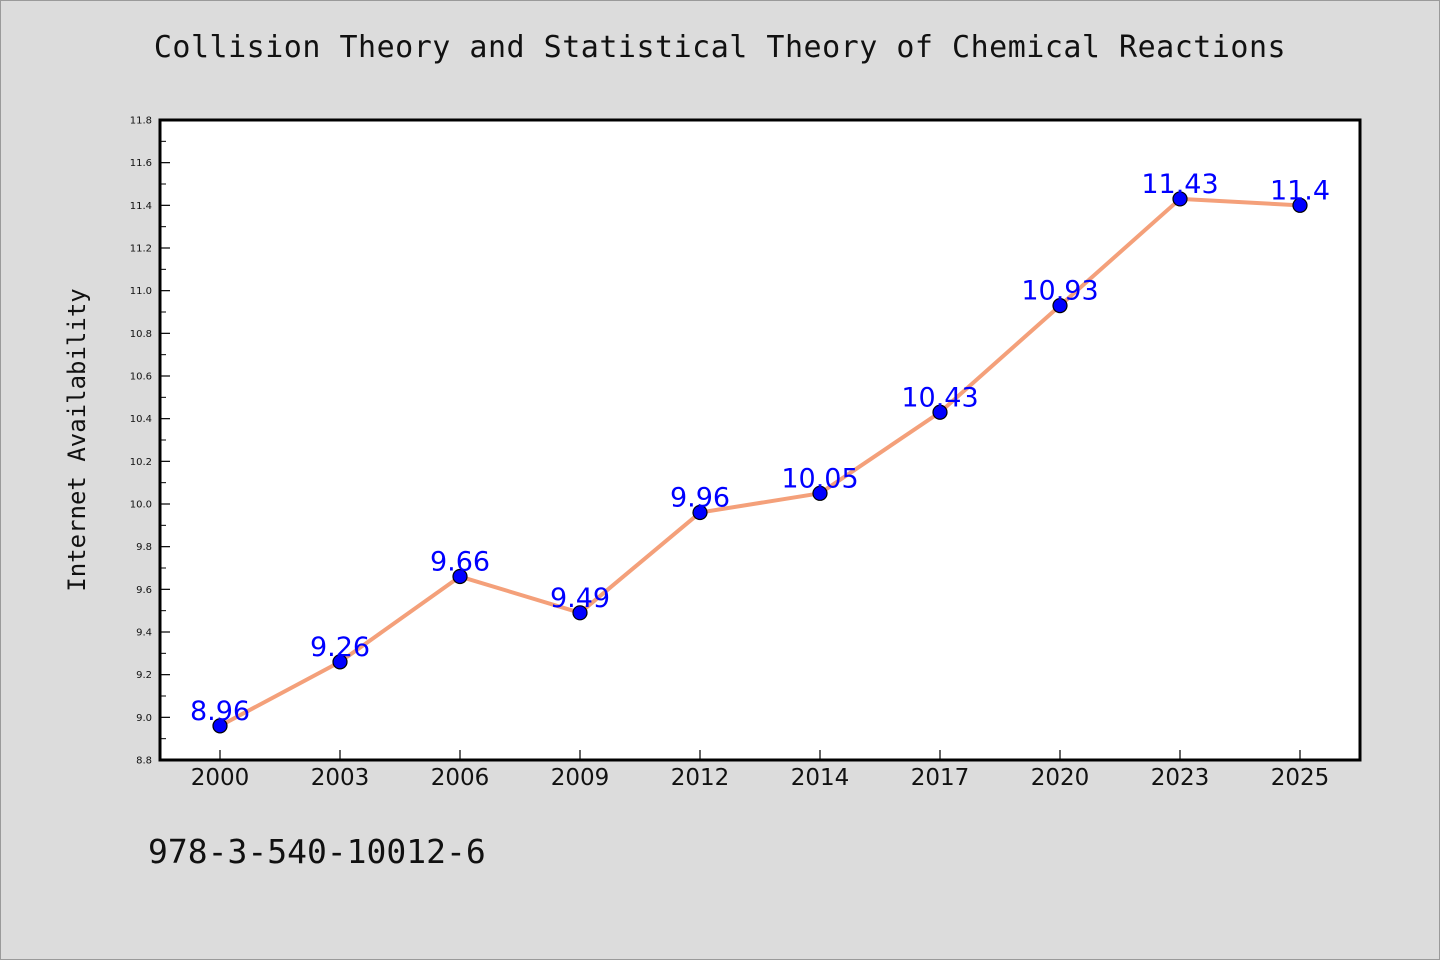  Describe the element at coordinates (141, 121) in the screenshot. I see `y-tick-label: 11.8` at that location.